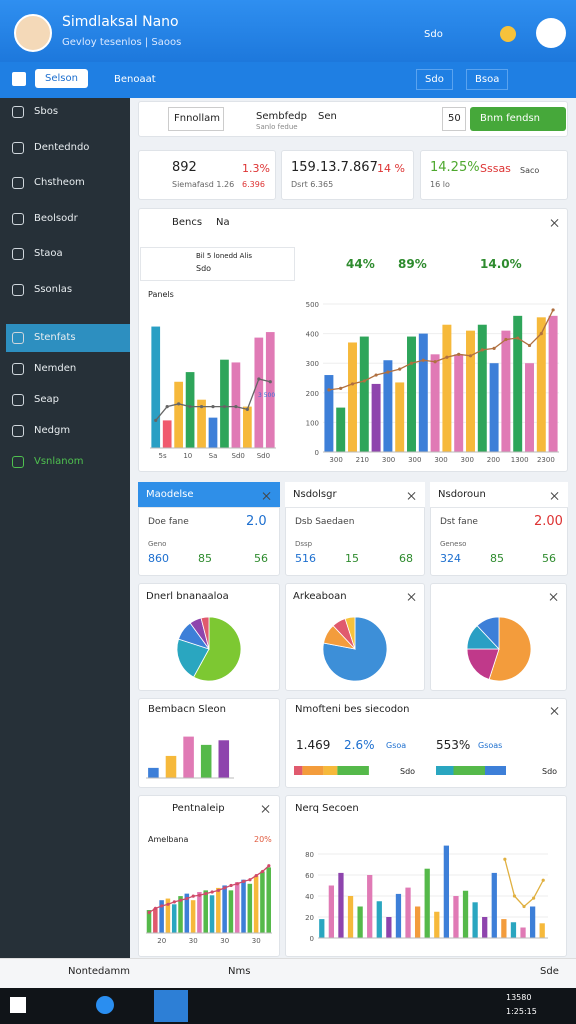  What do you see at coordinates (520, 460) in the screenshot?
I see `x-tick-label: 1300` at bounding box center [520, 460].